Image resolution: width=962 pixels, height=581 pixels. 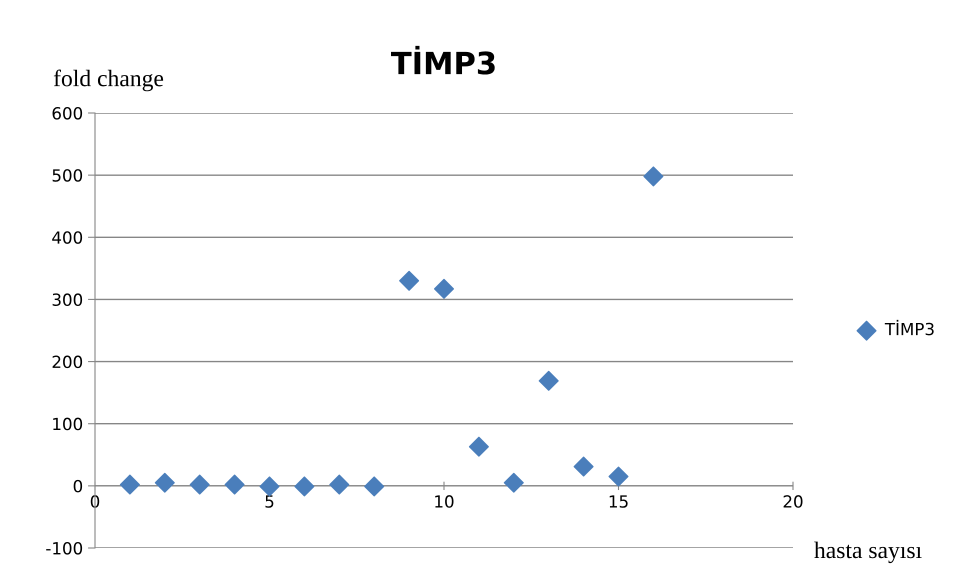 What do you see at coordinates (64, 548) in the screenshot?
I see `y-tick-label: -100` at bounding box center [64, 548].